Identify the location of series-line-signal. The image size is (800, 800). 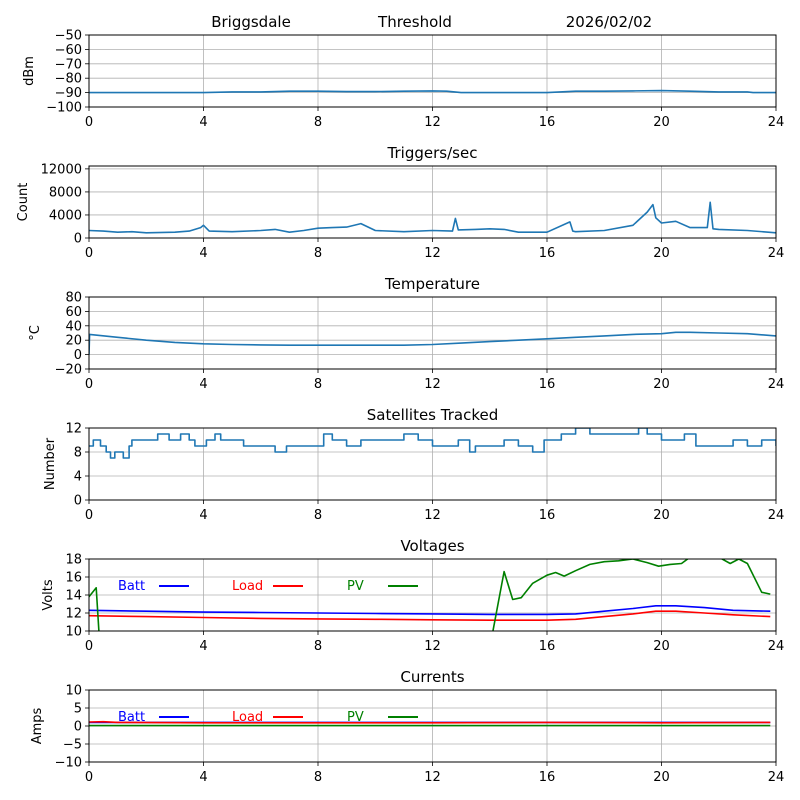
(432, 91).